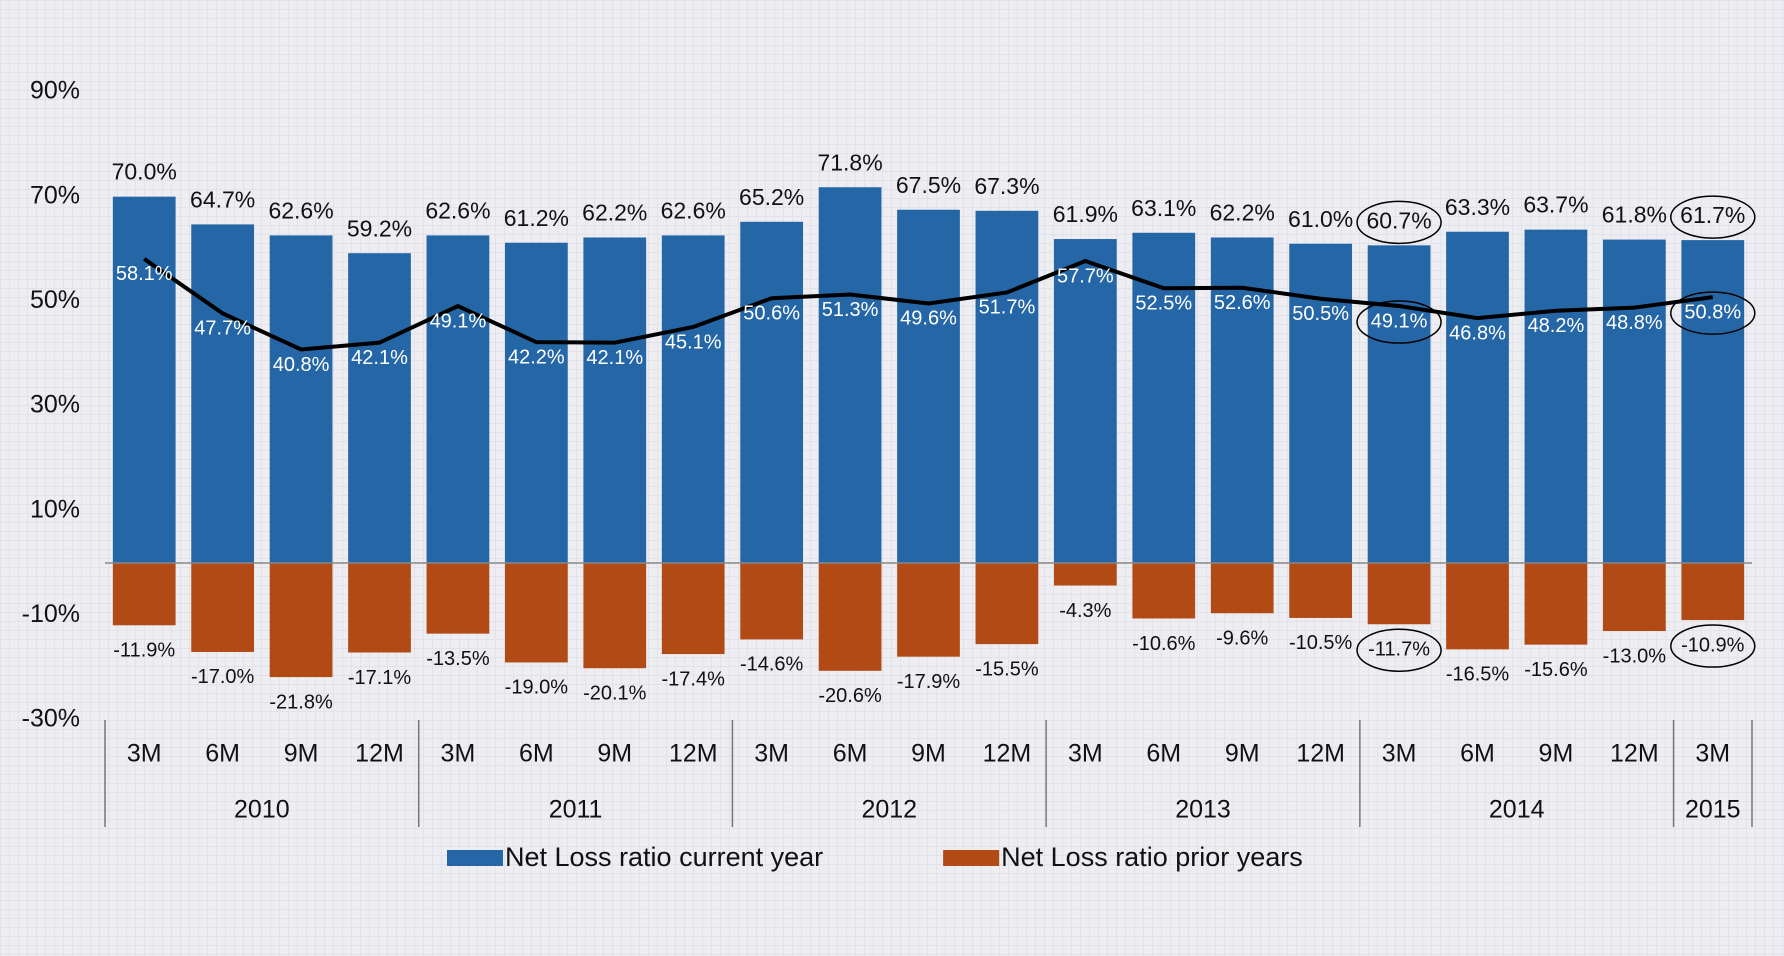 This screenshot has height=956, width=1784. Describe the element at coordinates (1556, 670) in the screenshot. I see `bar-value-label: -15.6%` at that location.